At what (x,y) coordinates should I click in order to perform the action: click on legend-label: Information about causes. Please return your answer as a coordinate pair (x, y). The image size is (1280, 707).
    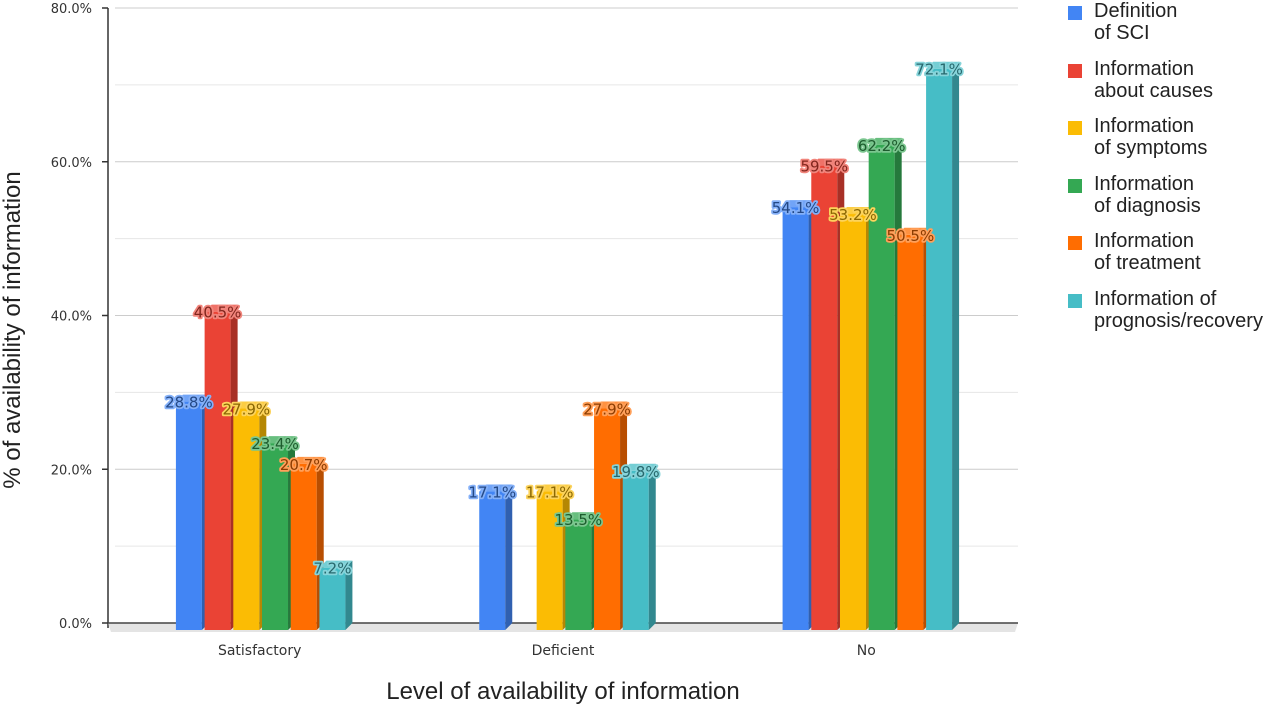
    Looking at the image, I should click on (1153, 79).